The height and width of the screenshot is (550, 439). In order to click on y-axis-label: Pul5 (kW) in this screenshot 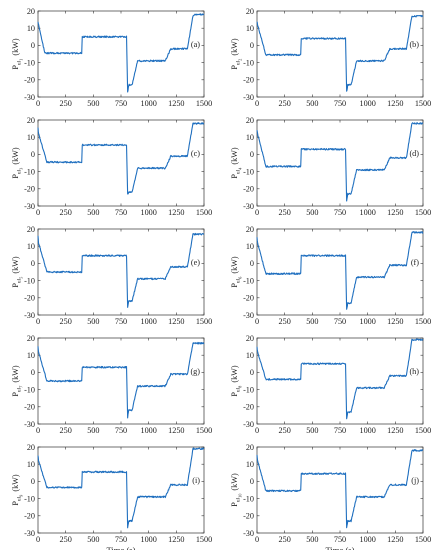, I will do `click(17, 272)`.